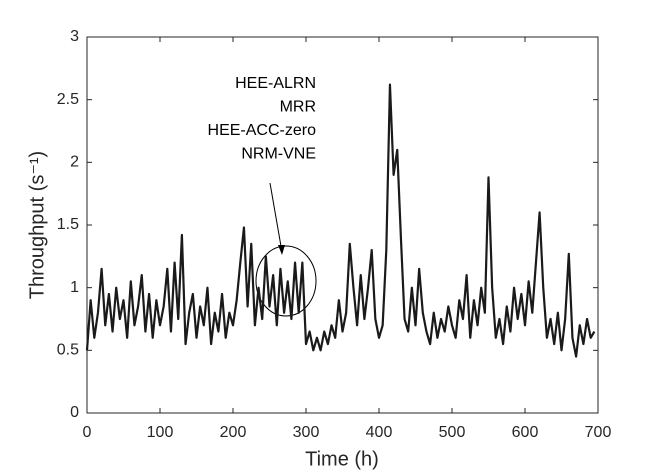 This screenshot has height=473, width=664. I want to click on y-tick-label: 1.5, so click(68, 224).